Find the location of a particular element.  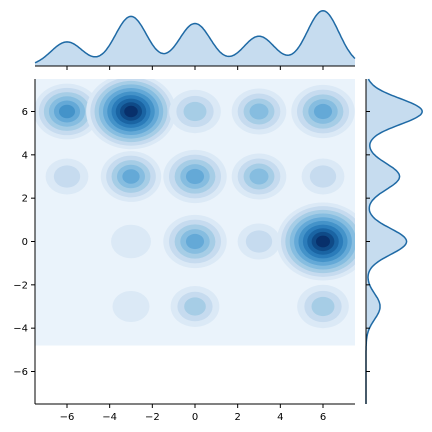

marginal-x-plot is located at coordinates (195, 38).